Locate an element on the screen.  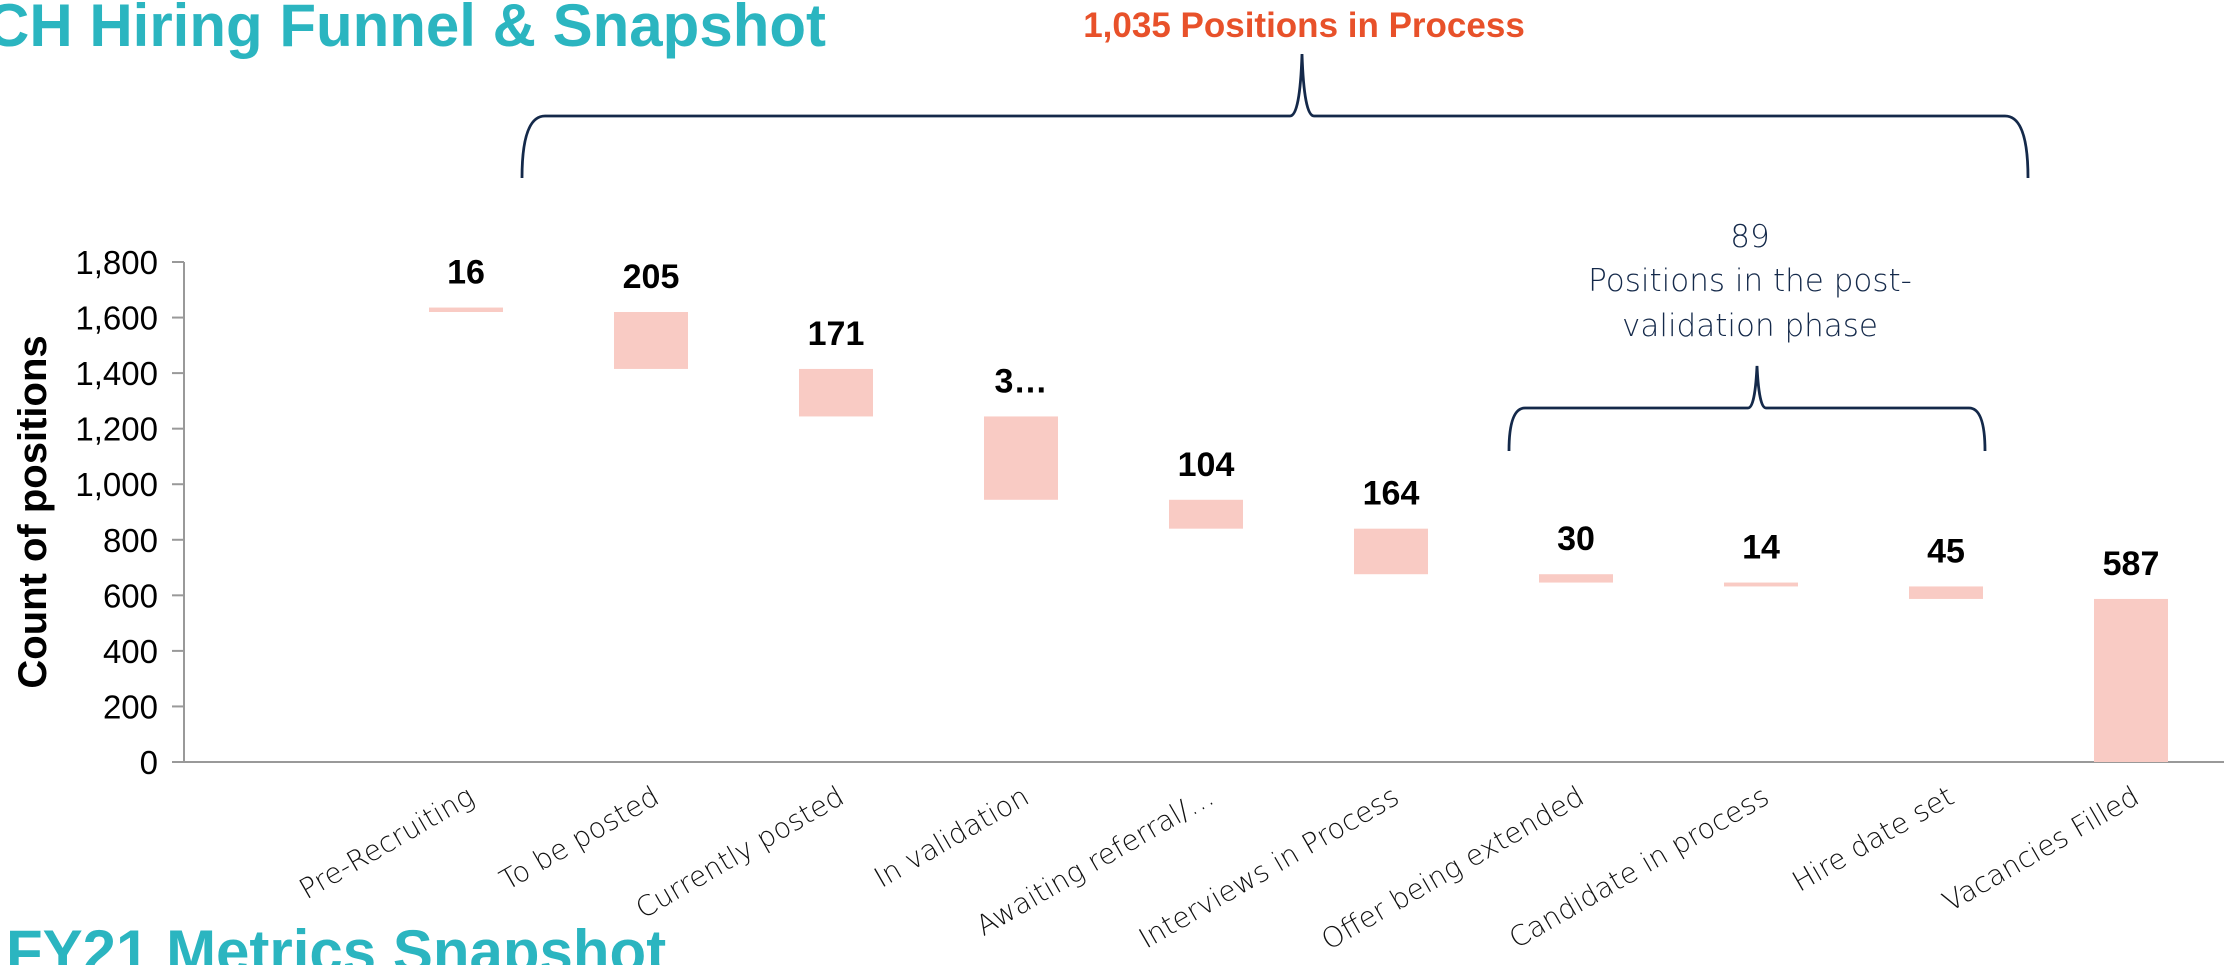
value-label: 104 is located at coordinates (1206, 465).